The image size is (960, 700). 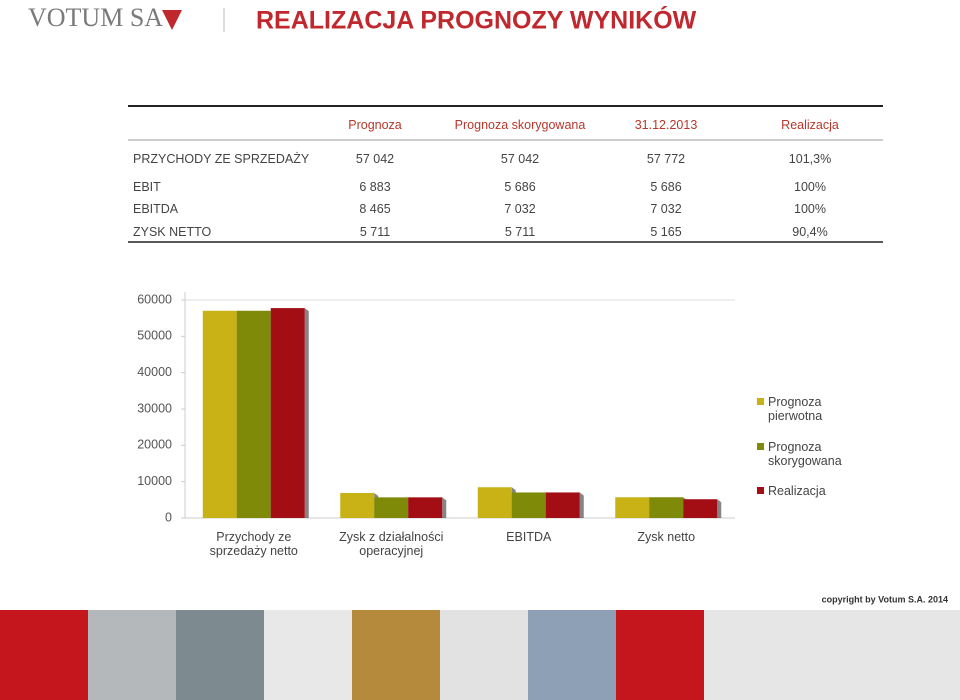 What do you see at coordinates (154, 445) in the screenshot?
I see `y-tick-label: 20000` at bounding box center [154, 445].